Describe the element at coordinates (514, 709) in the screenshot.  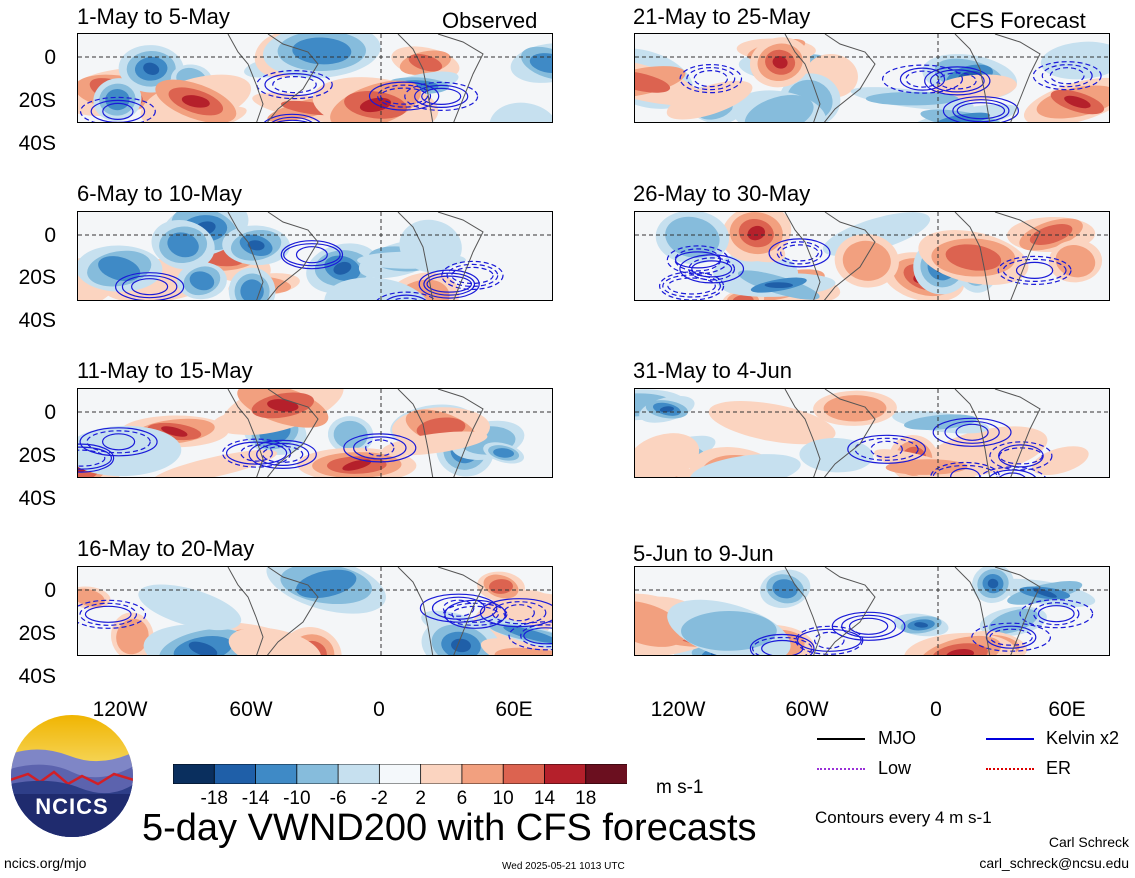
I see `x-tick-60e-left: 60E` at that location.